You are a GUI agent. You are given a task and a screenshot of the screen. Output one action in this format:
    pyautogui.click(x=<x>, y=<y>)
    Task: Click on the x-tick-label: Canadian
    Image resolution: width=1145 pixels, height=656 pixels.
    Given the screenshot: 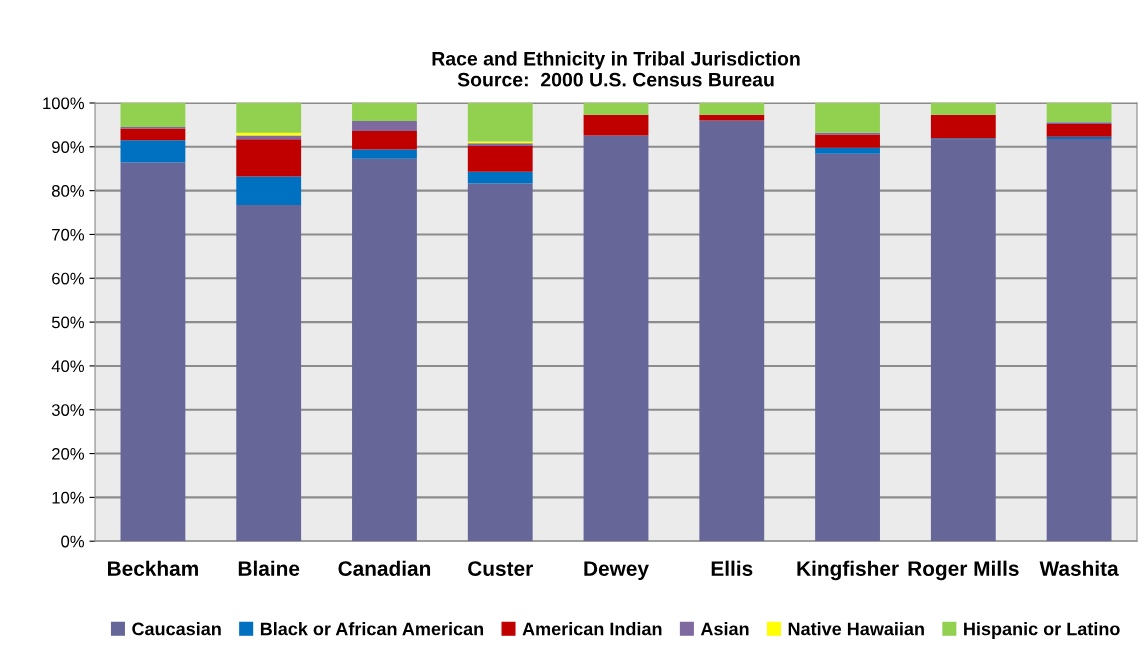 What is the action you would take?
    pyautogui.click(x=384, y=568)
    